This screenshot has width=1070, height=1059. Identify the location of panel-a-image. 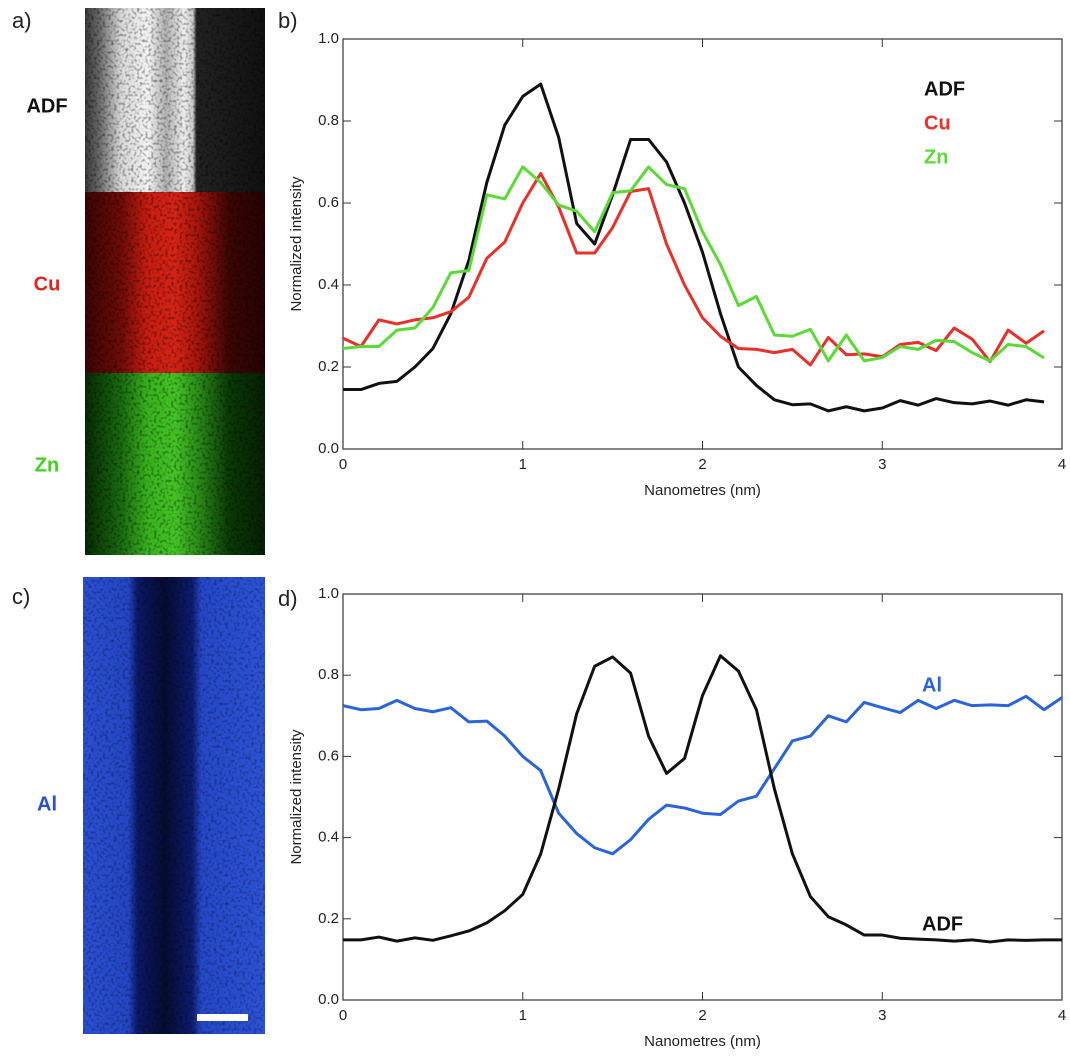
(175, 281).